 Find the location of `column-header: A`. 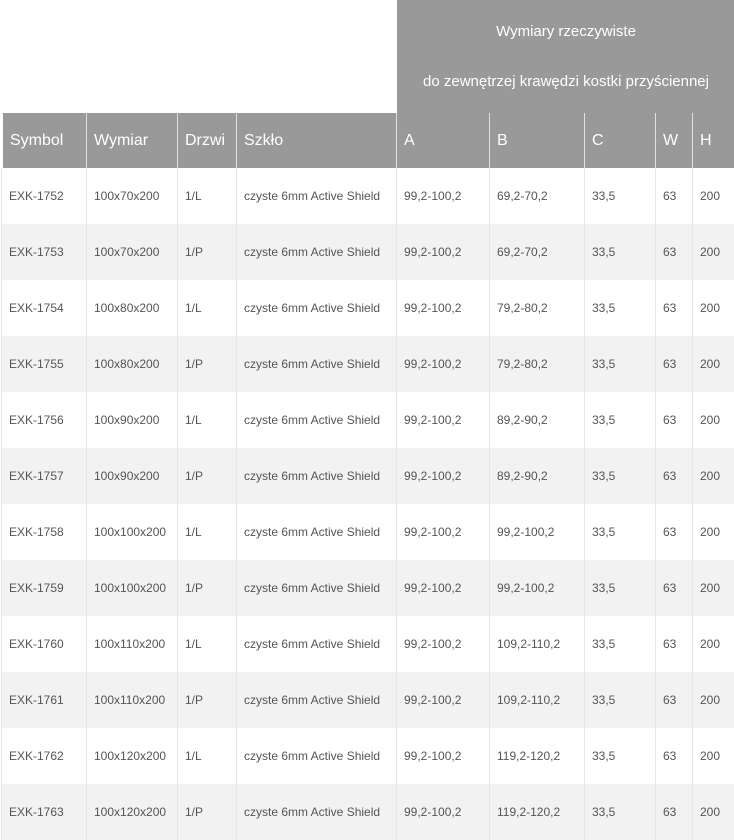

column-header: A is located at coordinates (443, 140).